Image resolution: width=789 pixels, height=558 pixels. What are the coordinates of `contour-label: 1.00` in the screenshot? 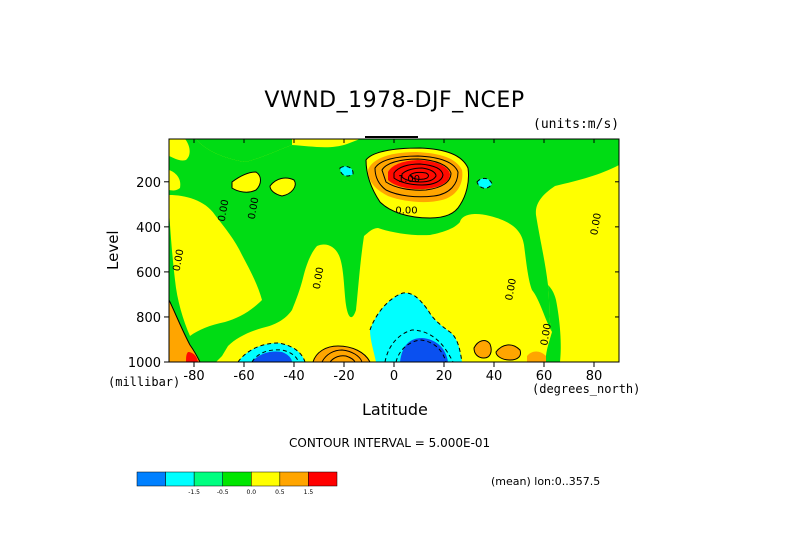 It's located at (409, 179).